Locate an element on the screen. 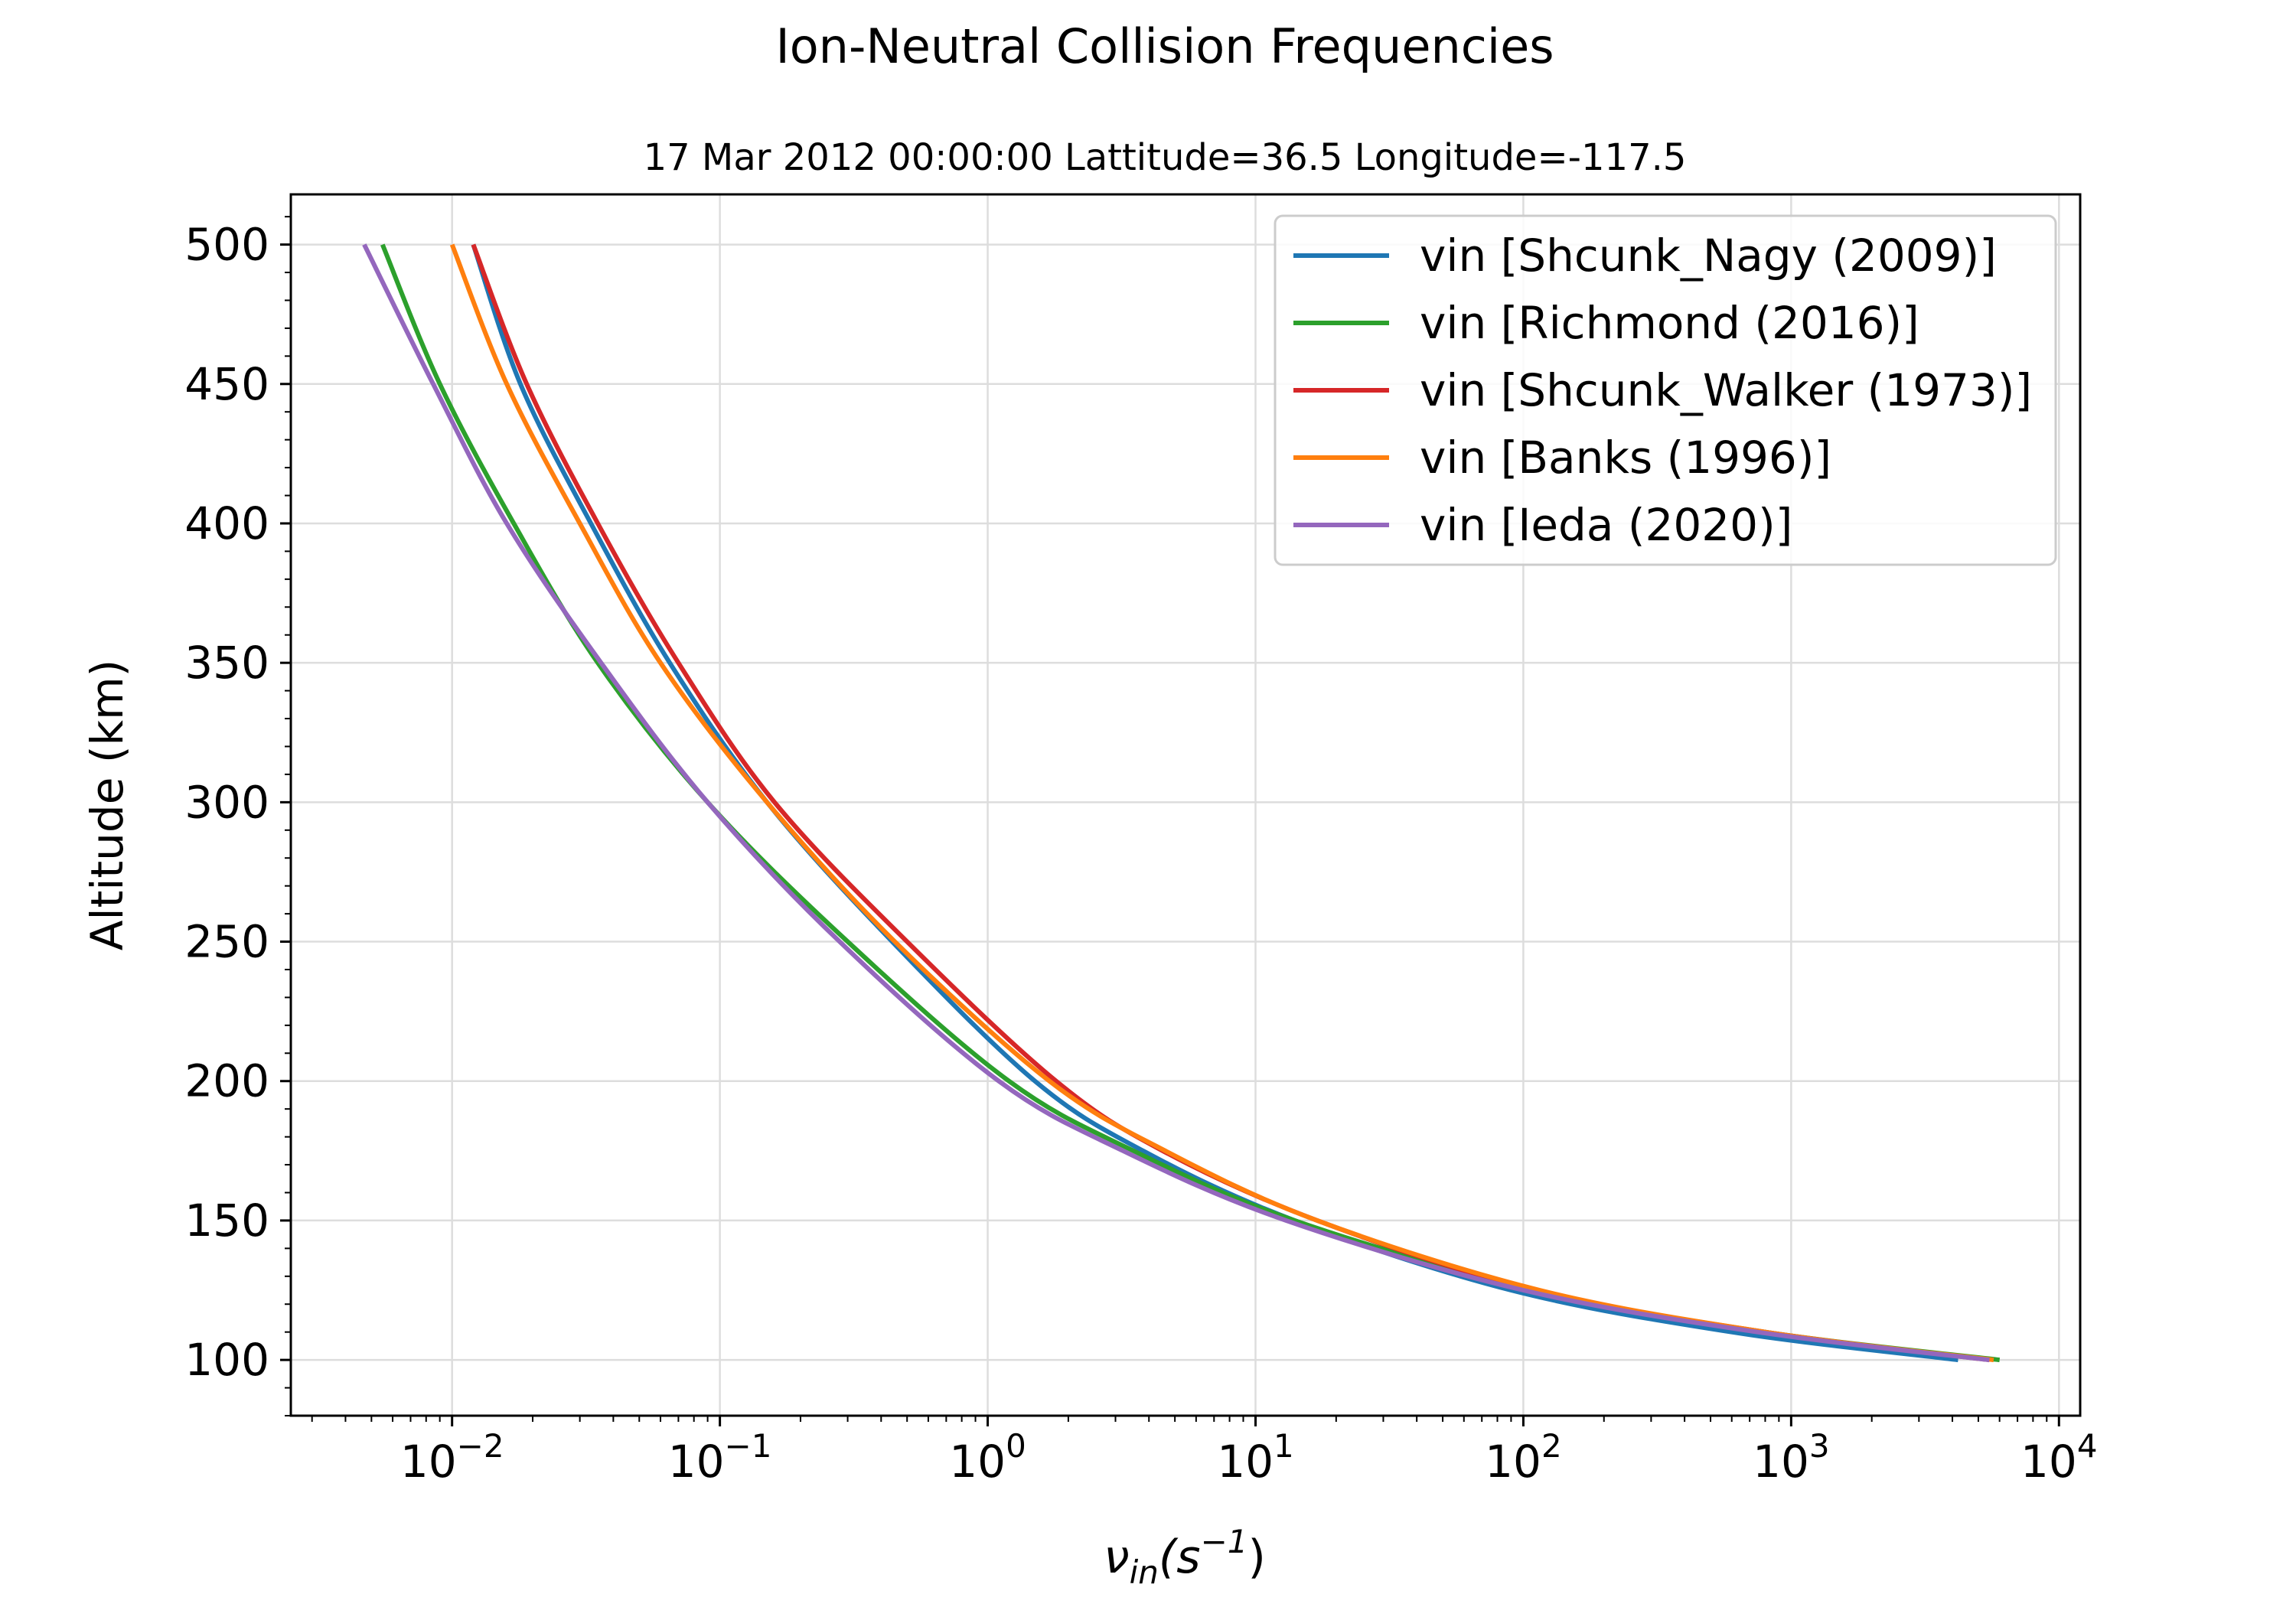 This screenshot has height=1607, width=2296. x-label-open: (s is located at coordinates (1180, 1557).